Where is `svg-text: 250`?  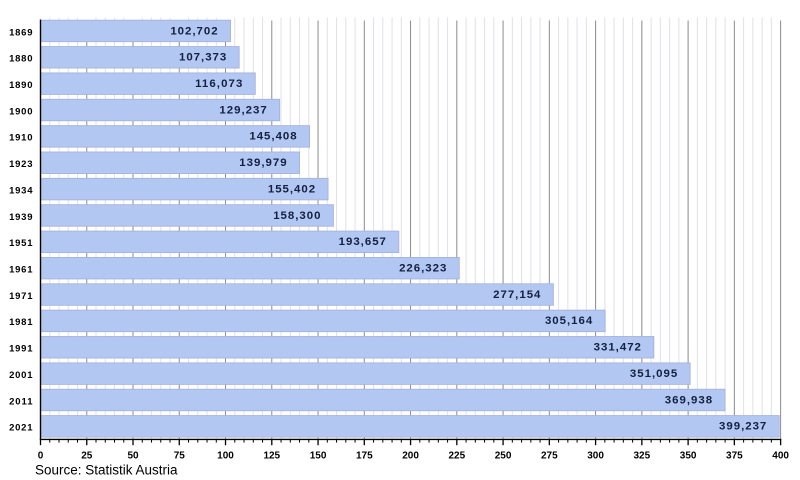
svg-text: 250 is located at coordinates (503, 456).